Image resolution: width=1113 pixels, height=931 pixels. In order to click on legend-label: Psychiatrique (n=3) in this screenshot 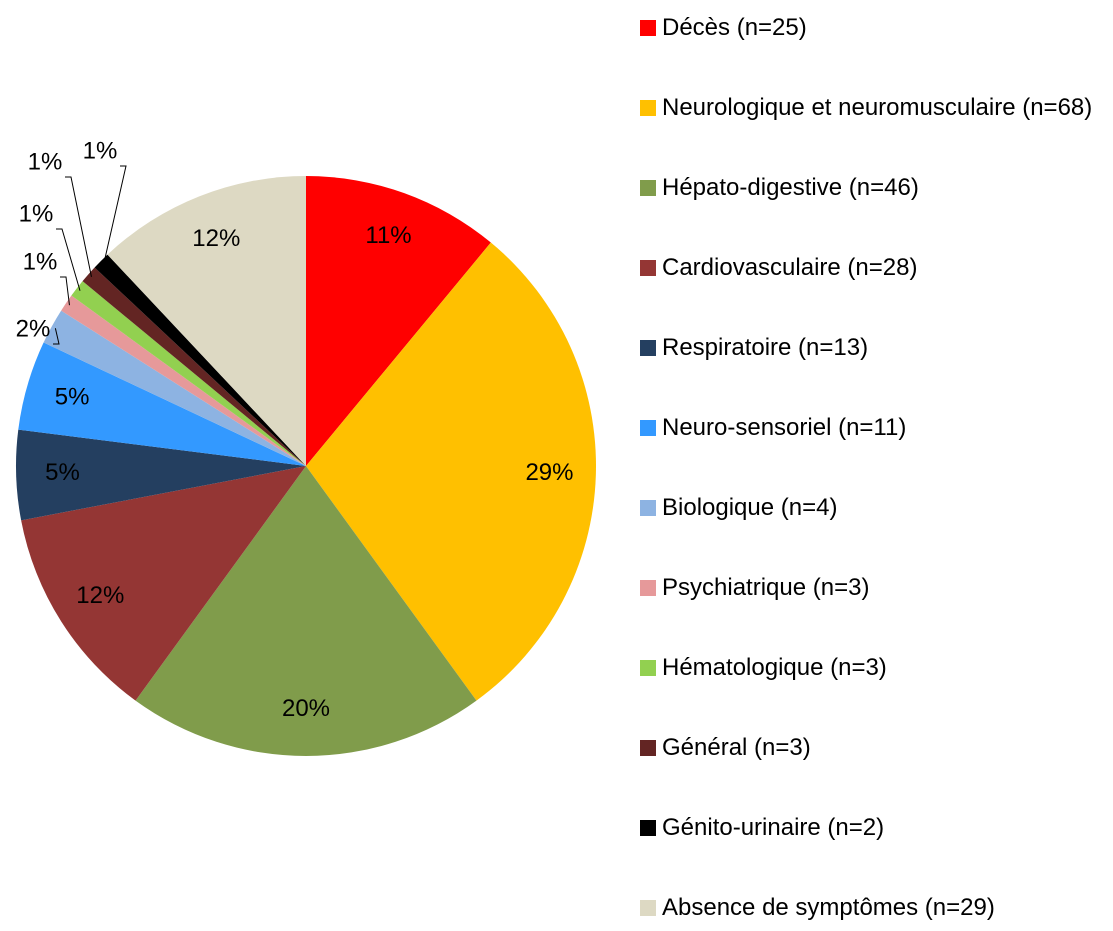, I will do `click(766, 587)`.